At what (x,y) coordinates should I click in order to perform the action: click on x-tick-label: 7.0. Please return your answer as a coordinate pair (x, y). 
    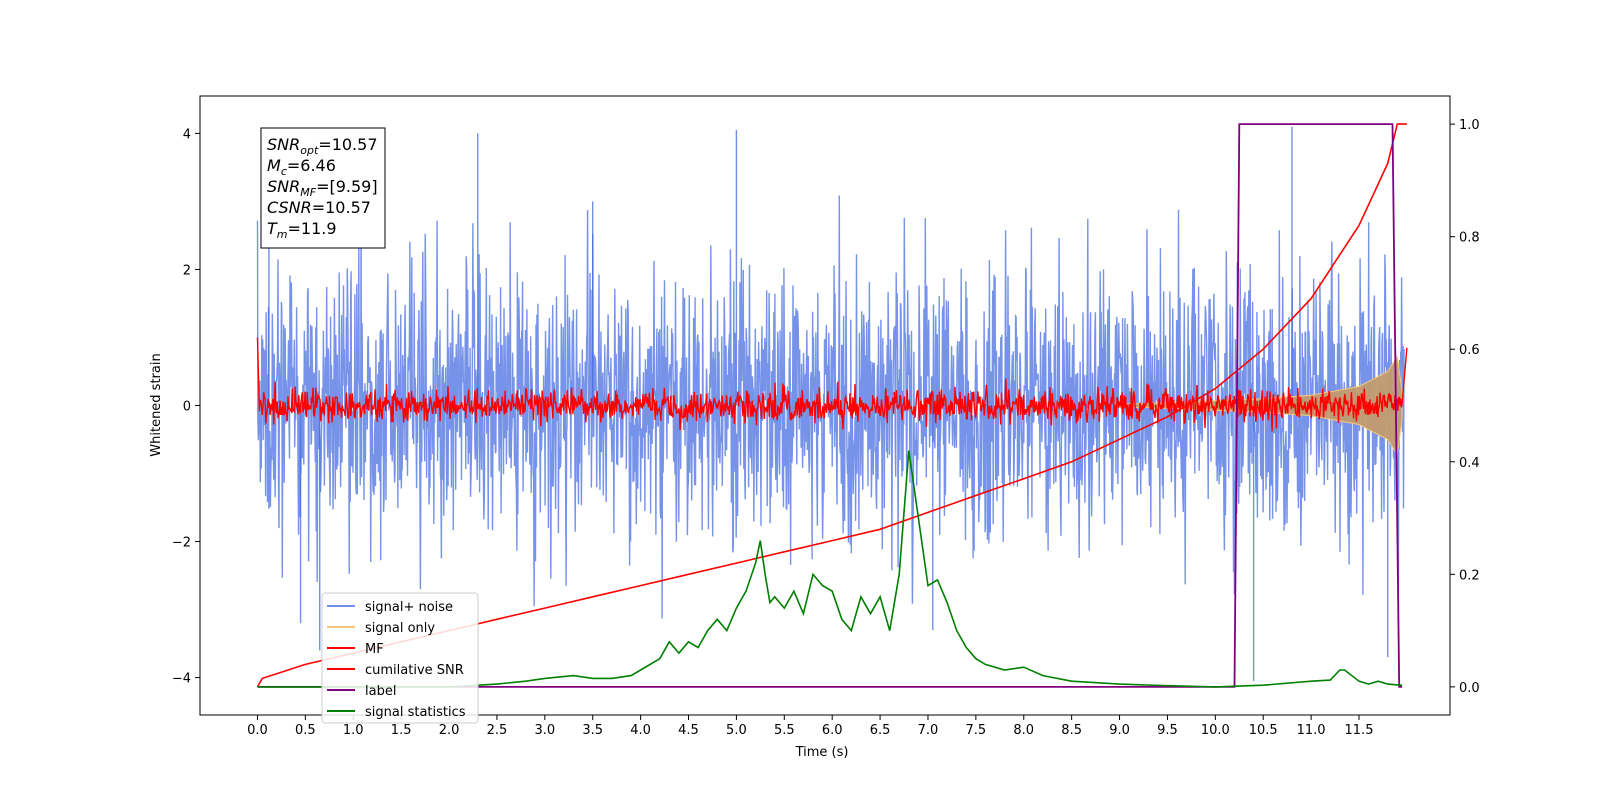
    Looking at the image, I should click on (928, 730).